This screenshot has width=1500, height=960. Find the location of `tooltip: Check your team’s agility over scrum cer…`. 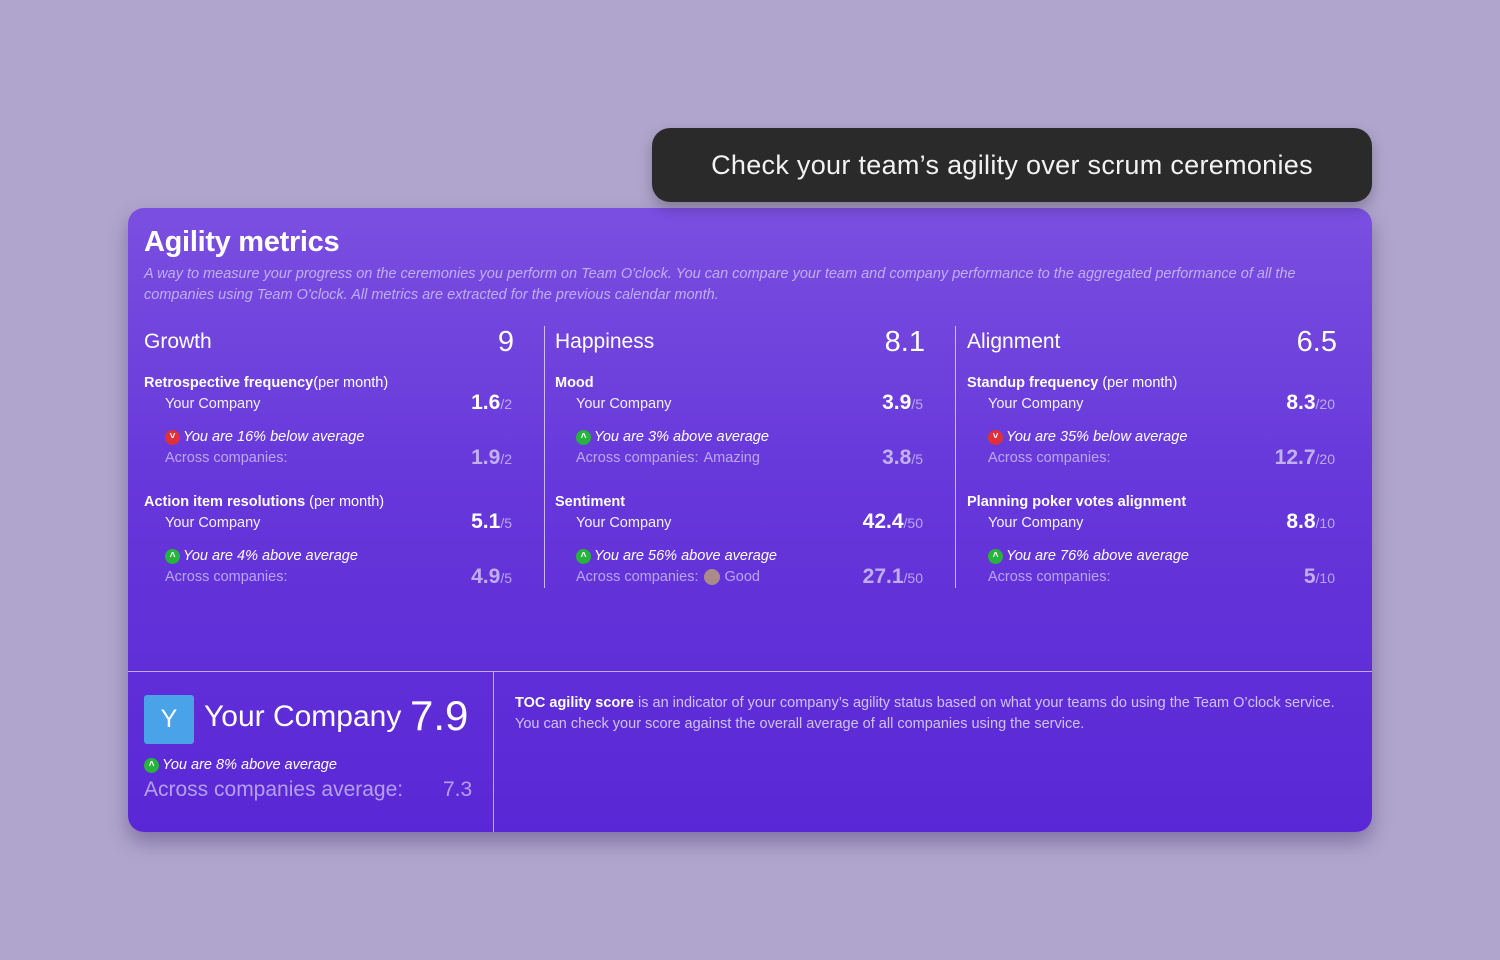

tooltip: Check your team’s agility over scrum cer… is located at coordinates (1012, 165).